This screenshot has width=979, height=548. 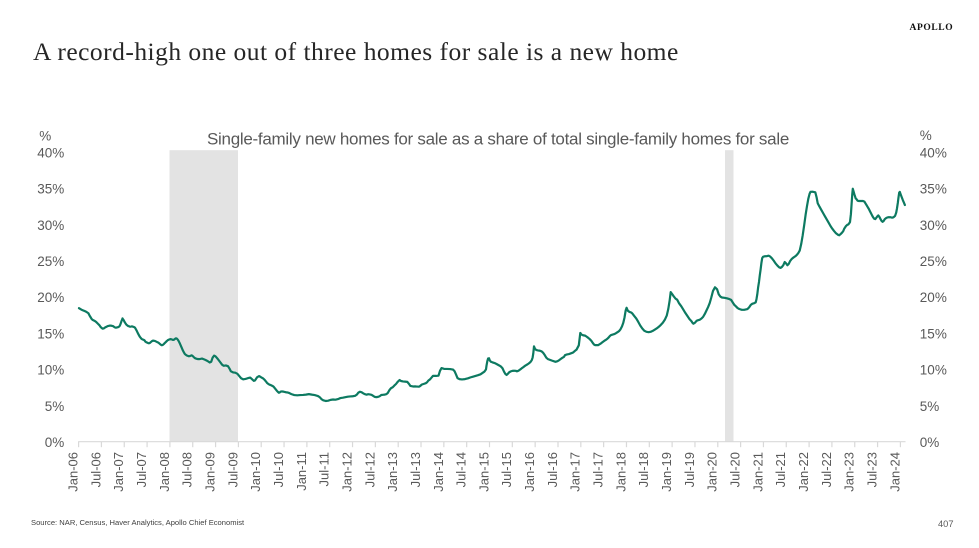 I want to click on svg-text: Jul-09, so click(x=232, y=469).